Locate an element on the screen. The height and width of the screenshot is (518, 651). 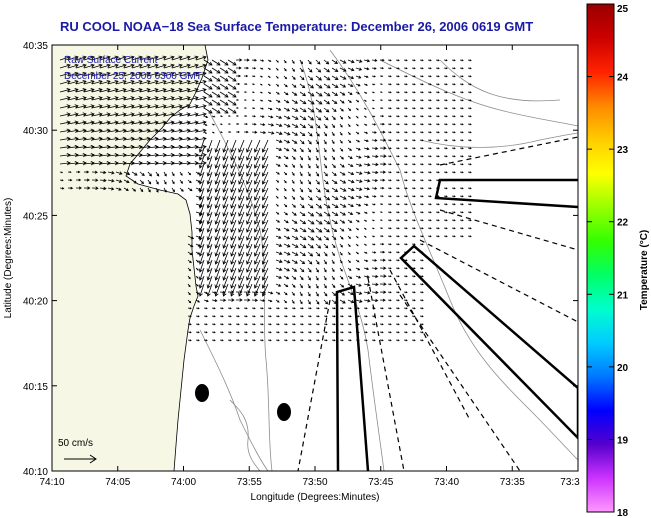
y-tick-label: 40:30 is located at coordinates (35, 131).